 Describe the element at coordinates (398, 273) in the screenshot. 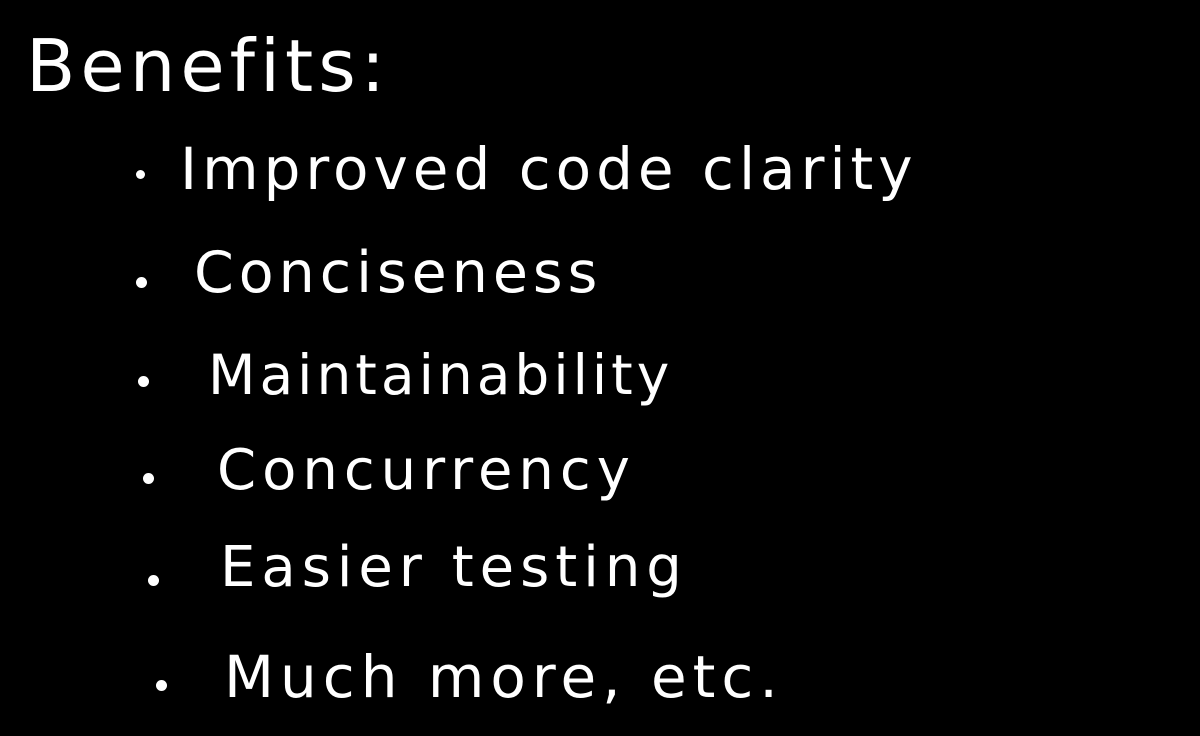

I see `list-item-text: Conciseness` at that location.